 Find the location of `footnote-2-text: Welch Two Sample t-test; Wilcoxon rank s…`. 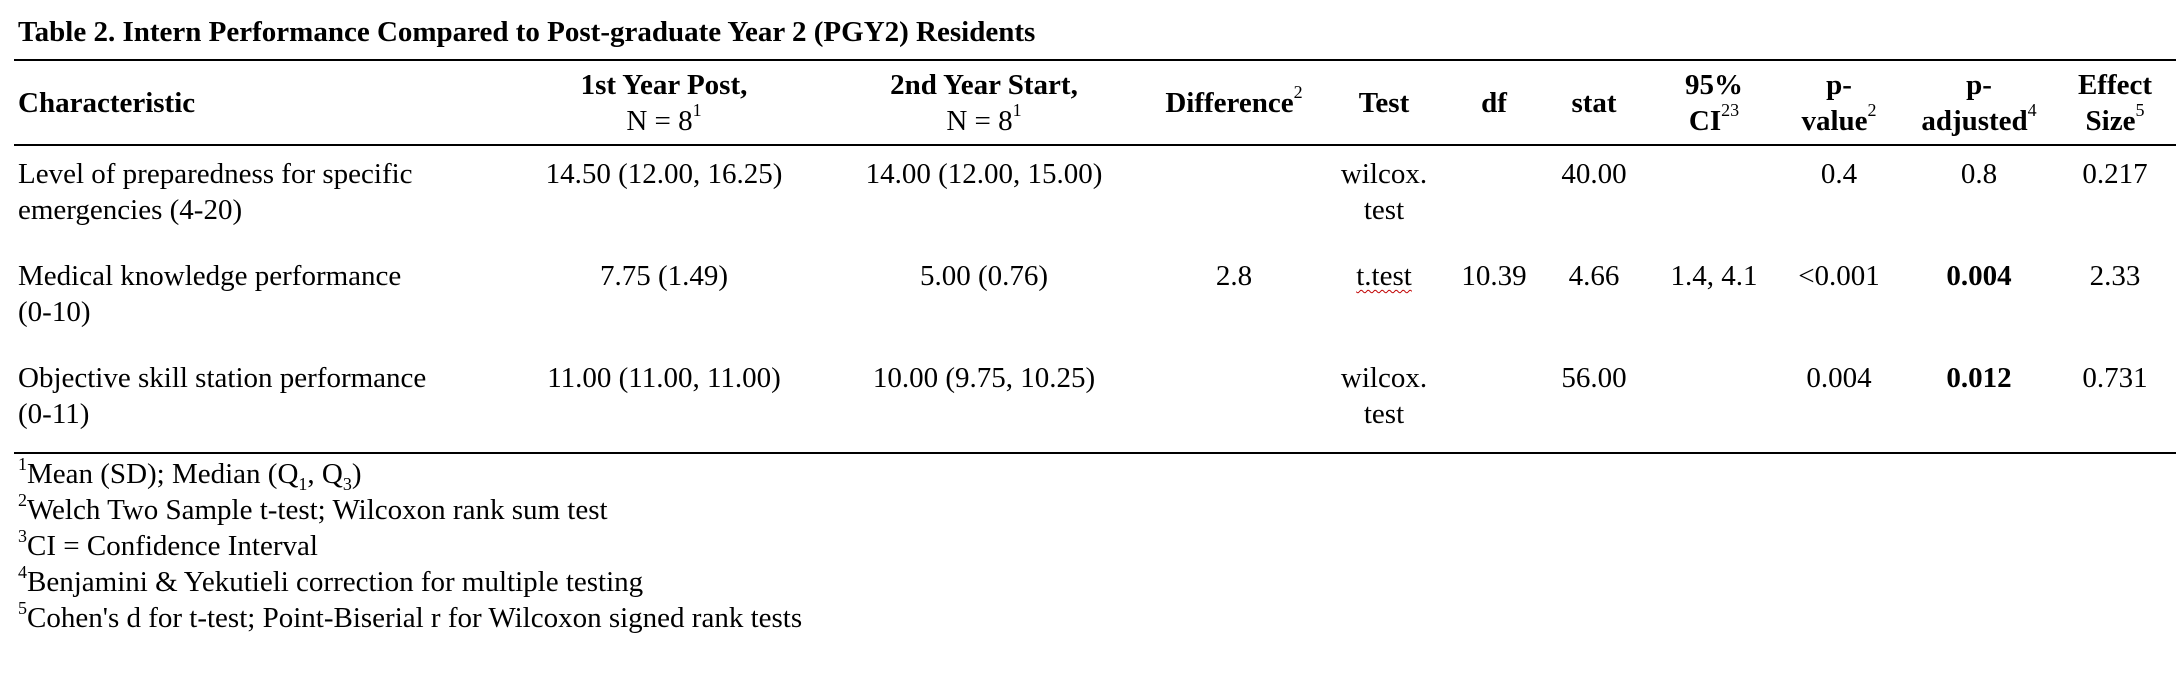

footnote-2-text: Welch Two Sample t-test; Wilcoxon rank s… is located at coordinates (317, 510).